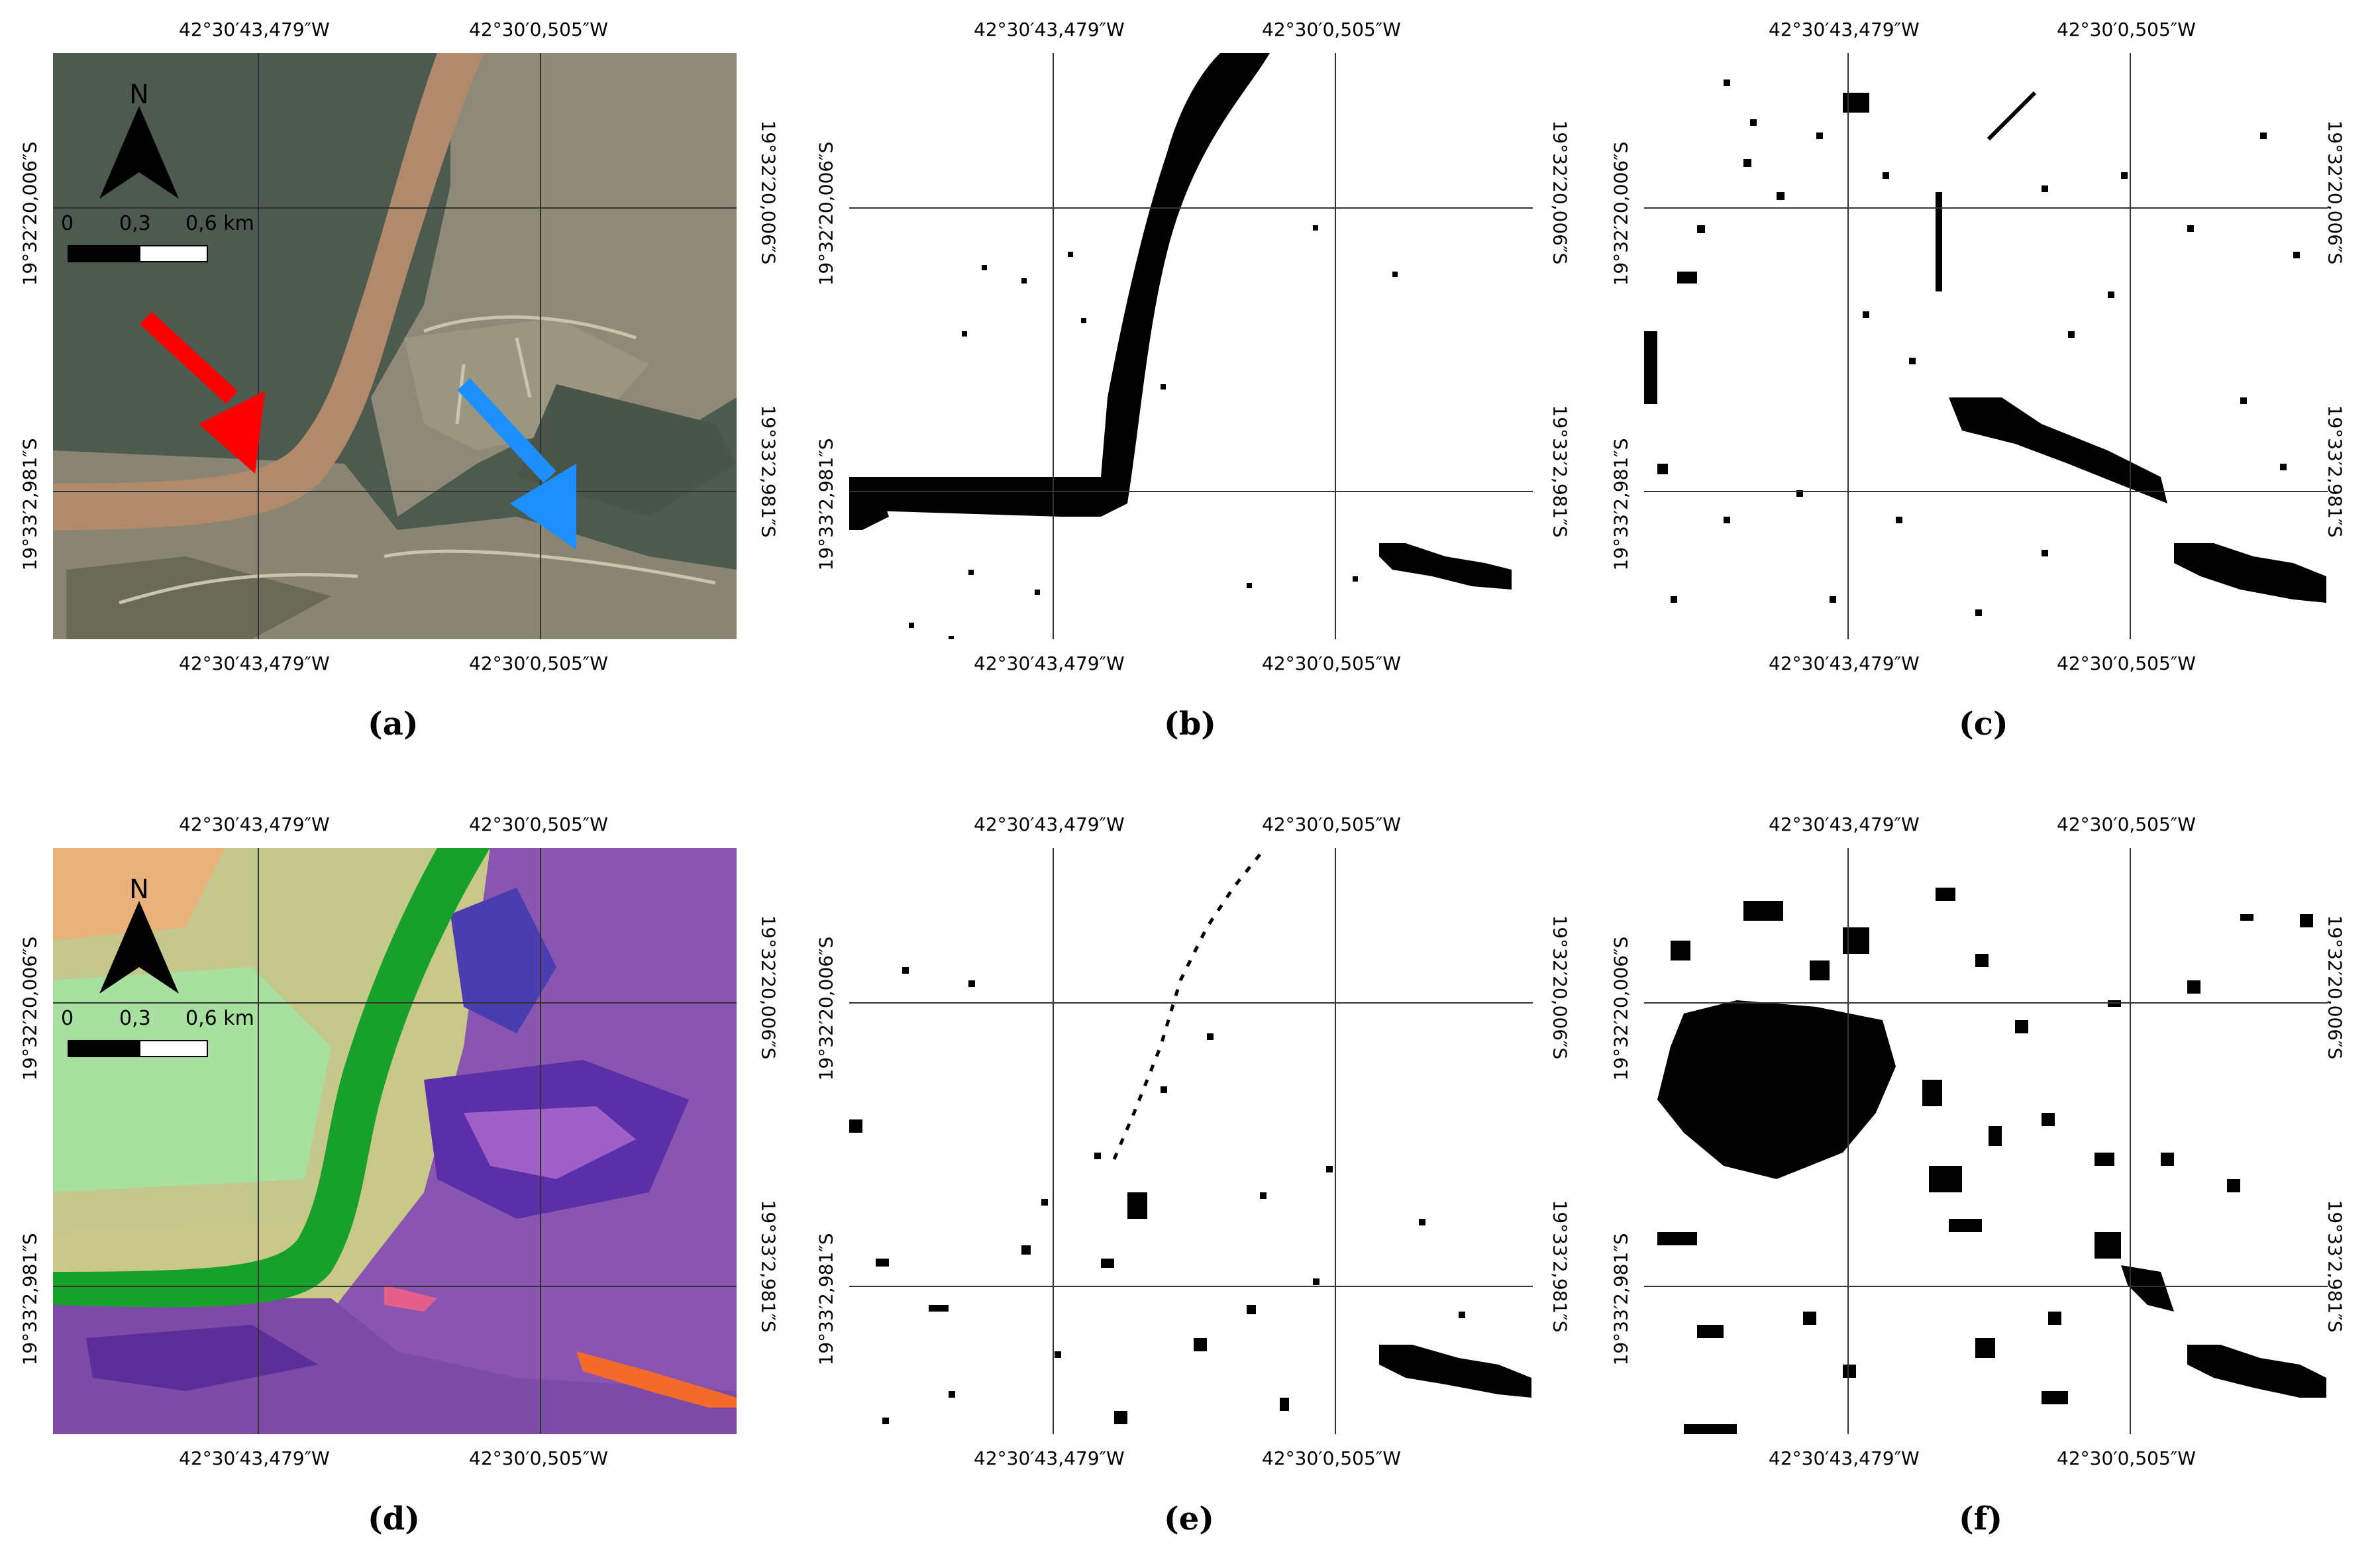  What do you see at coordinates (358, 430) in the screenshot?
I see `annotation-arrows` at bounding box center [358, 430].